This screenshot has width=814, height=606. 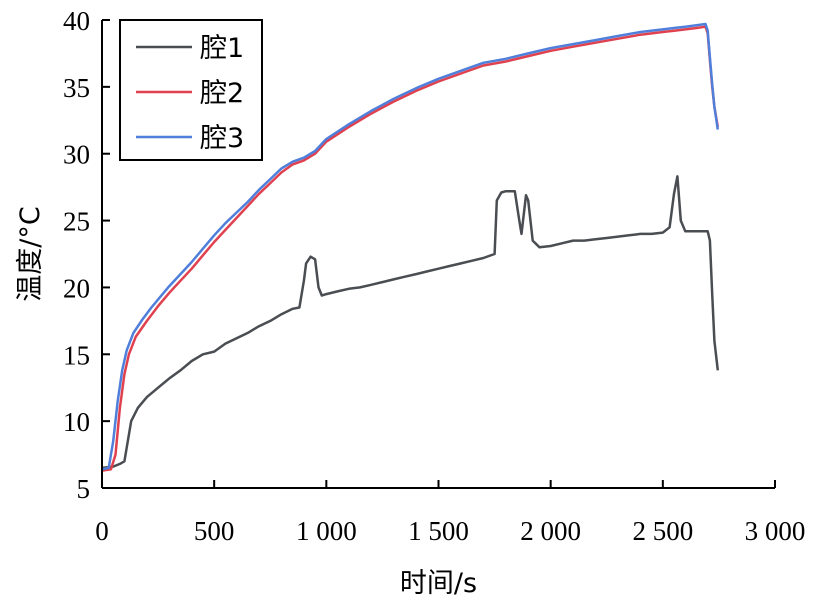 What do you see at coordinates (76, 155) in the screenshot?
I see `y-tick-label: 30` at bounding box center [76, 155].